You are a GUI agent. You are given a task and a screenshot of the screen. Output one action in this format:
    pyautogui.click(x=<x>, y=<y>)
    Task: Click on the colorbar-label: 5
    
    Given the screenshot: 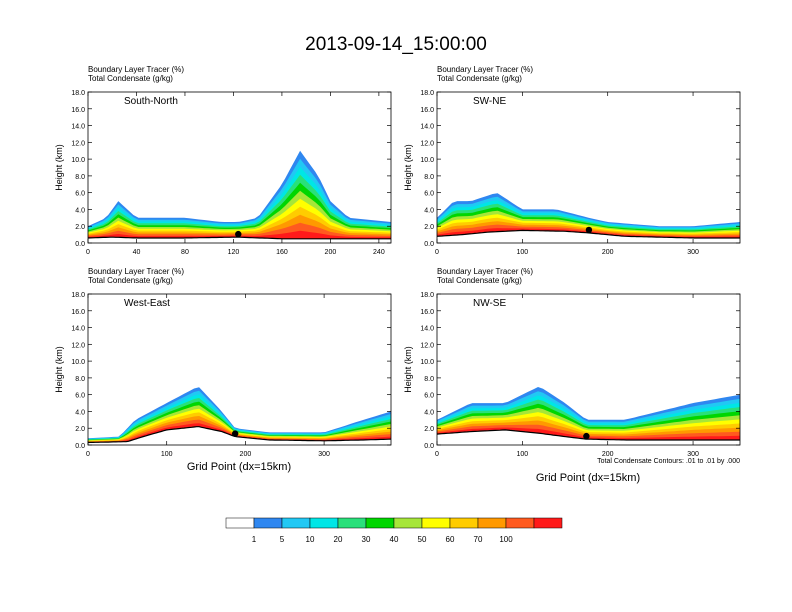 What is the action you would take?
    pyautogui.click(x=282, y=539)
    